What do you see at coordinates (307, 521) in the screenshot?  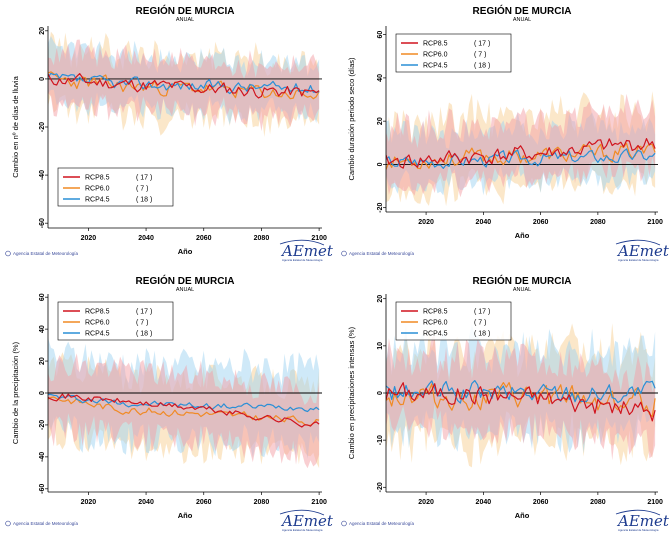 I see `logo-text: AEmet` at bounding box center [307, 521].